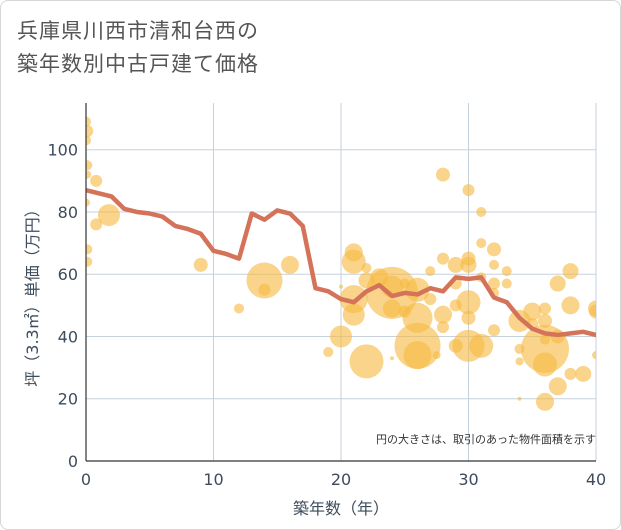  What do you see at coordinates (213, 479) in the screenshot?
I see `x-tick-label: 10` at bounding box center [213, 479].